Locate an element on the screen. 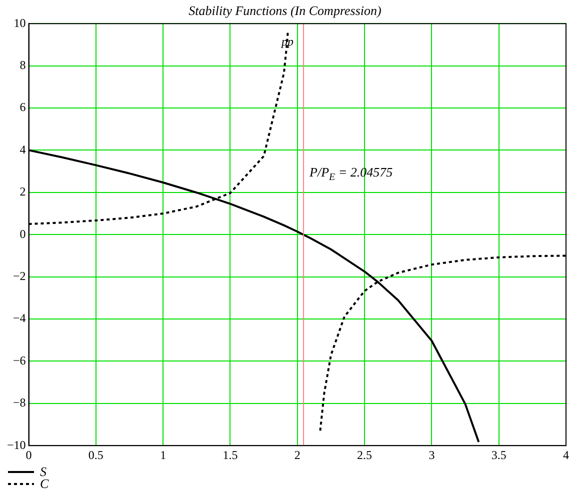 The width and height of the screenshot is (580, 490). legend-label: S is located at coordinates (43, 471).